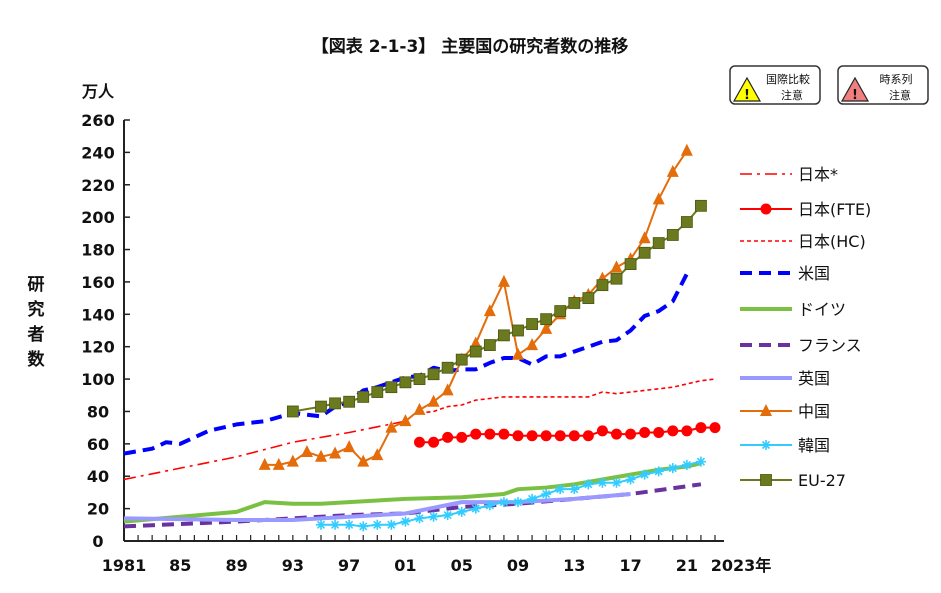 The width and height of the screenshot is (941, 593). What do you see at coordinates (832, 241) in the screenshot?
I see `legend-label: 日本(HC)` at bounding box center [832, 241].